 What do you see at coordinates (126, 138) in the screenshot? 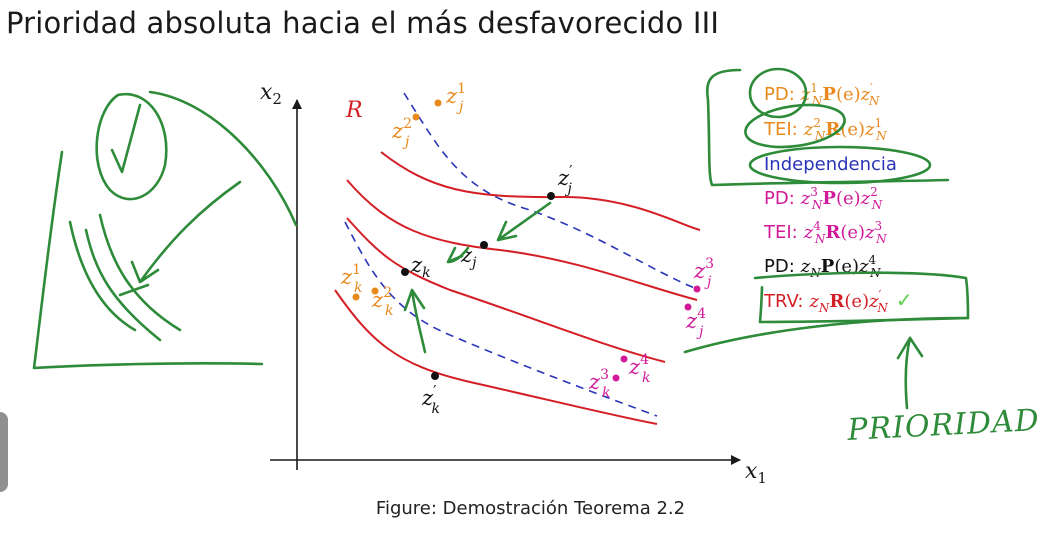
I see `annotation-check` at bounding box center [126, 138].